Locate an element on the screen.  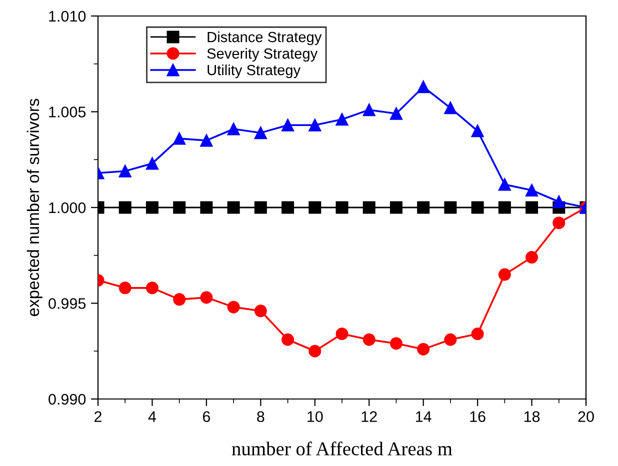
legend-label: Utility Strategy is located at coordinates (254, 71).